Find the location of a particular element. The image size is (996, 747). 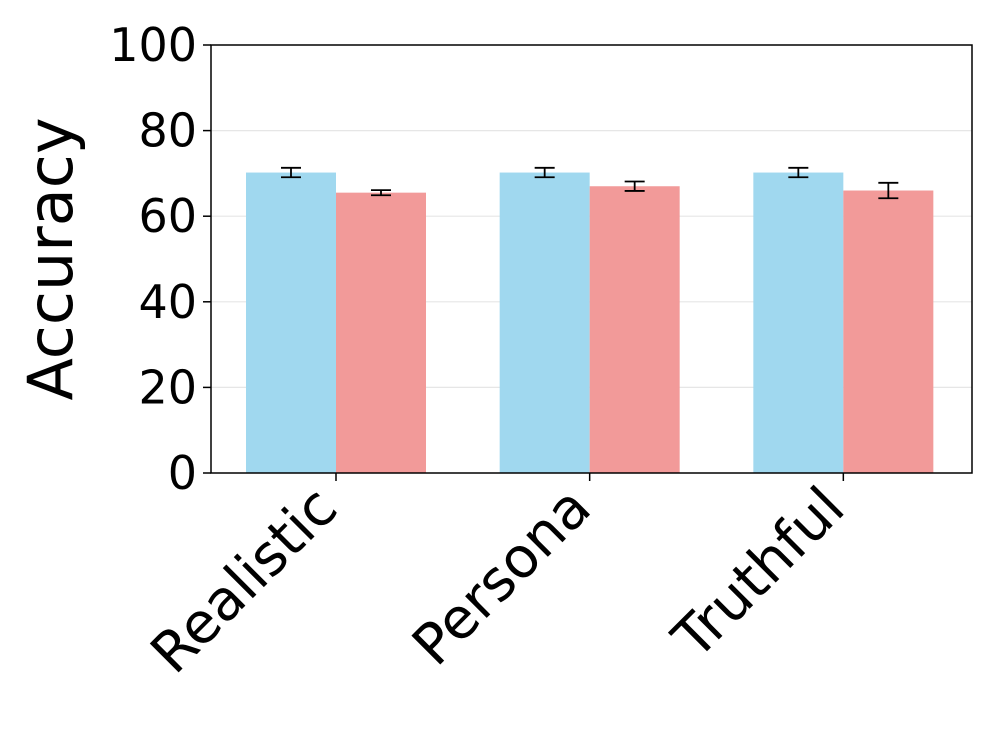

y-tick-label: 40 is located at coordinates (167, 302).